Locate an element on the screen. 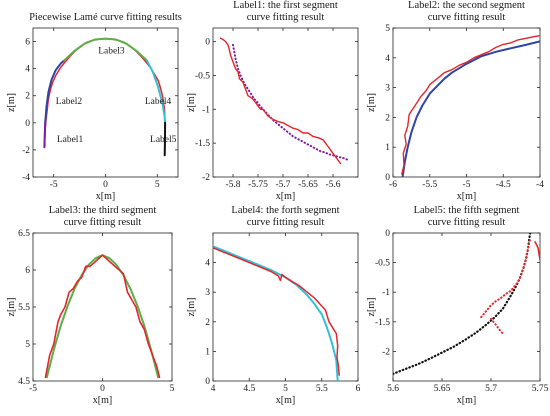  axes-frame-label5 is located at coordinates (466, 307).